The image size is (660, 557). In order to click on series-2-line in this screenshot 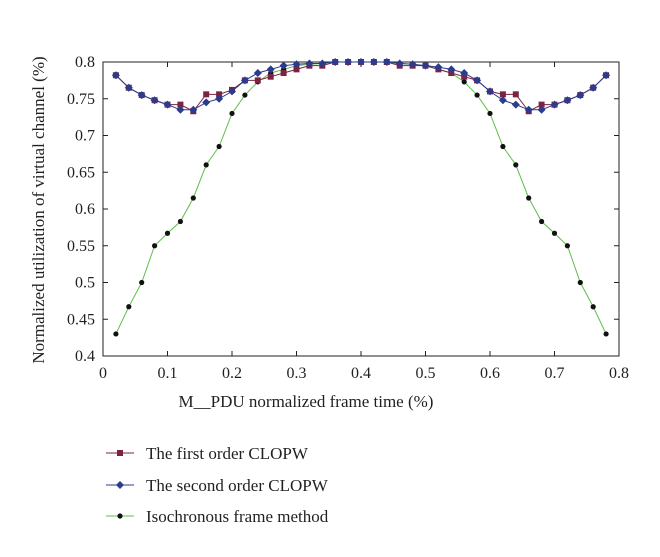, I will do `click(361, 86)`.